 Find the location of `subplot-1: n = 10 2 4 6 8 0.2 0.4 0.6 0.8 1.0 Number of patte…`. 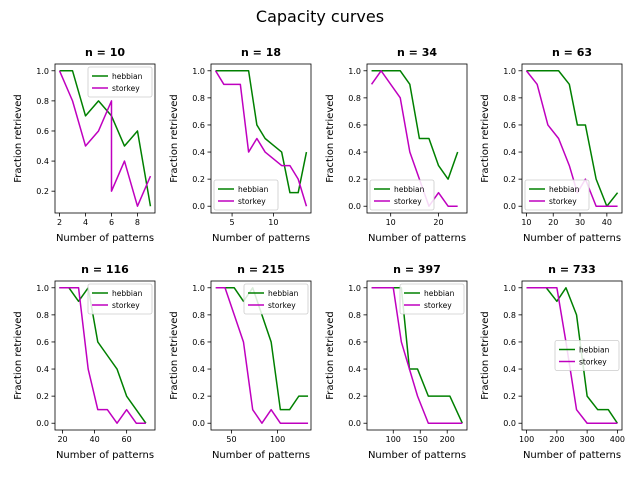

subplot-1: n = 10 2 4 6 8 0.2 0.4 0.6 0.8 1.0 Number of patte… is located at coordinates (84, 145).